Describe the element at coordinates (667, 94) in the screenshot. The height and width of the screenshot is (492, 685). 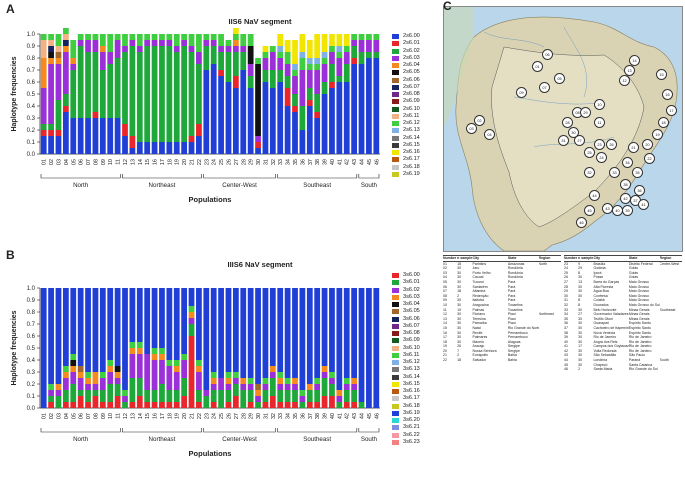
I see `map-marker-16: 16` at that location.